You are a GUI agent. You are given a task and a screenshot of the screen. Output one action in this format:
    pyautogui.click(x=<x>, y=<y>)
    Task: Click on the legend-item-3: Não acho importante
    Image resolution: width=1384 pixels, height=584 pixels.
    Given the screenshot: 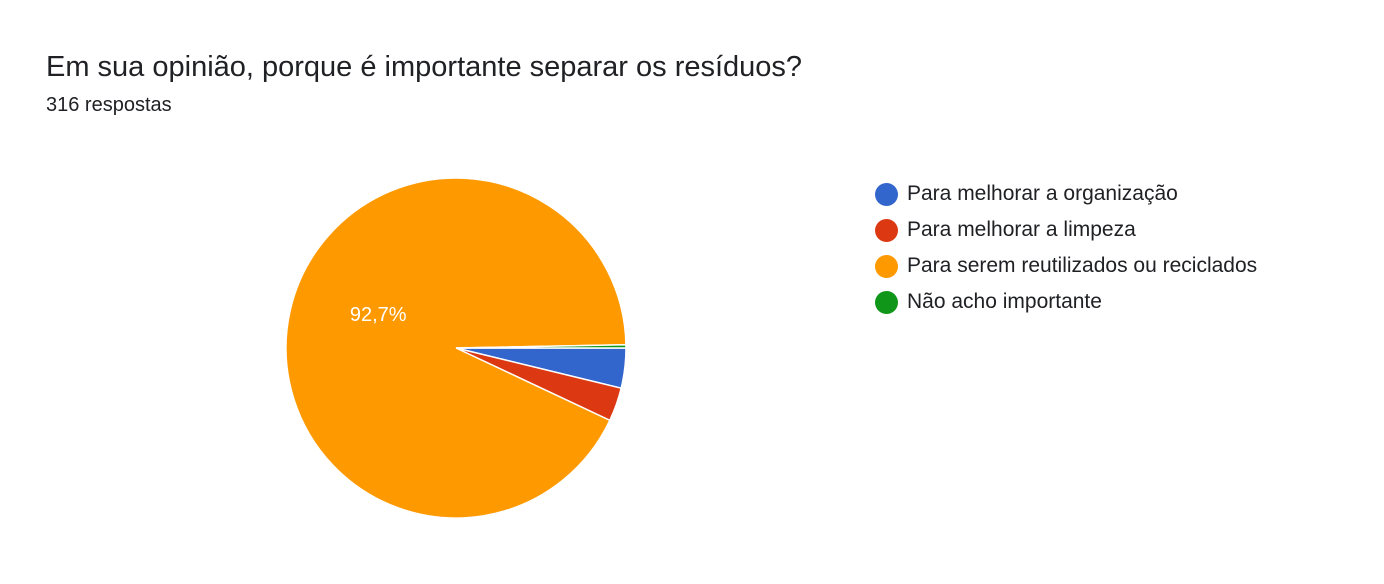 What is the action you would take?
    pyautogui.click(x=1066, y=302)
    